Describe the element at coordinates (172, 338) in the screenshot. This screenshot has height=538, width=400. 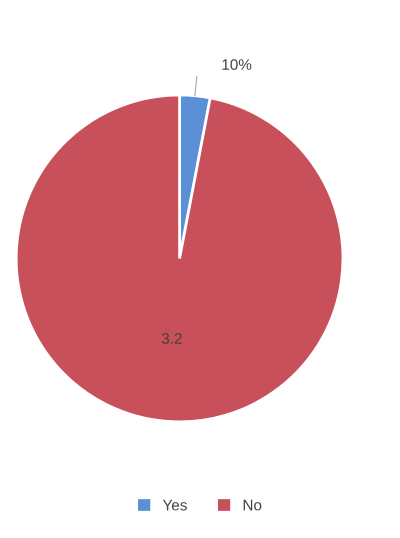
I see `text: 3.2` at that location.